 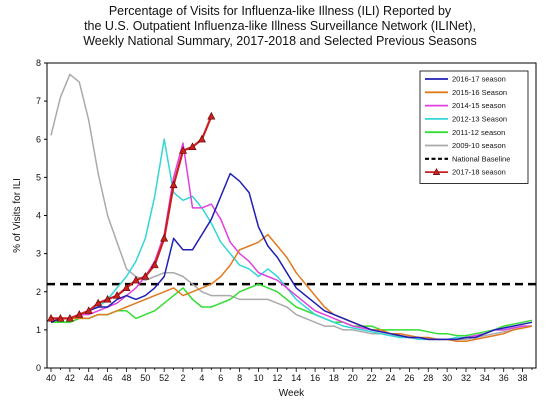 I want to click on y-tick-label: 1, so click(x=38, y=330).